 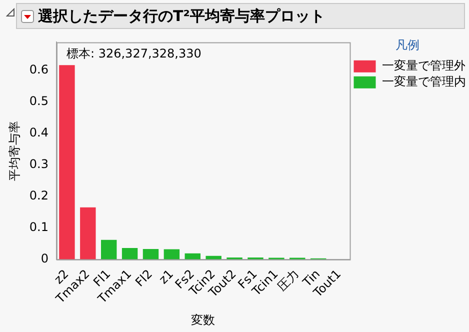 What do you see at coordinates (424, 81) in the screenshot?
I see `legend-label: 一変量で管理内` at bounding box center [424, 81].